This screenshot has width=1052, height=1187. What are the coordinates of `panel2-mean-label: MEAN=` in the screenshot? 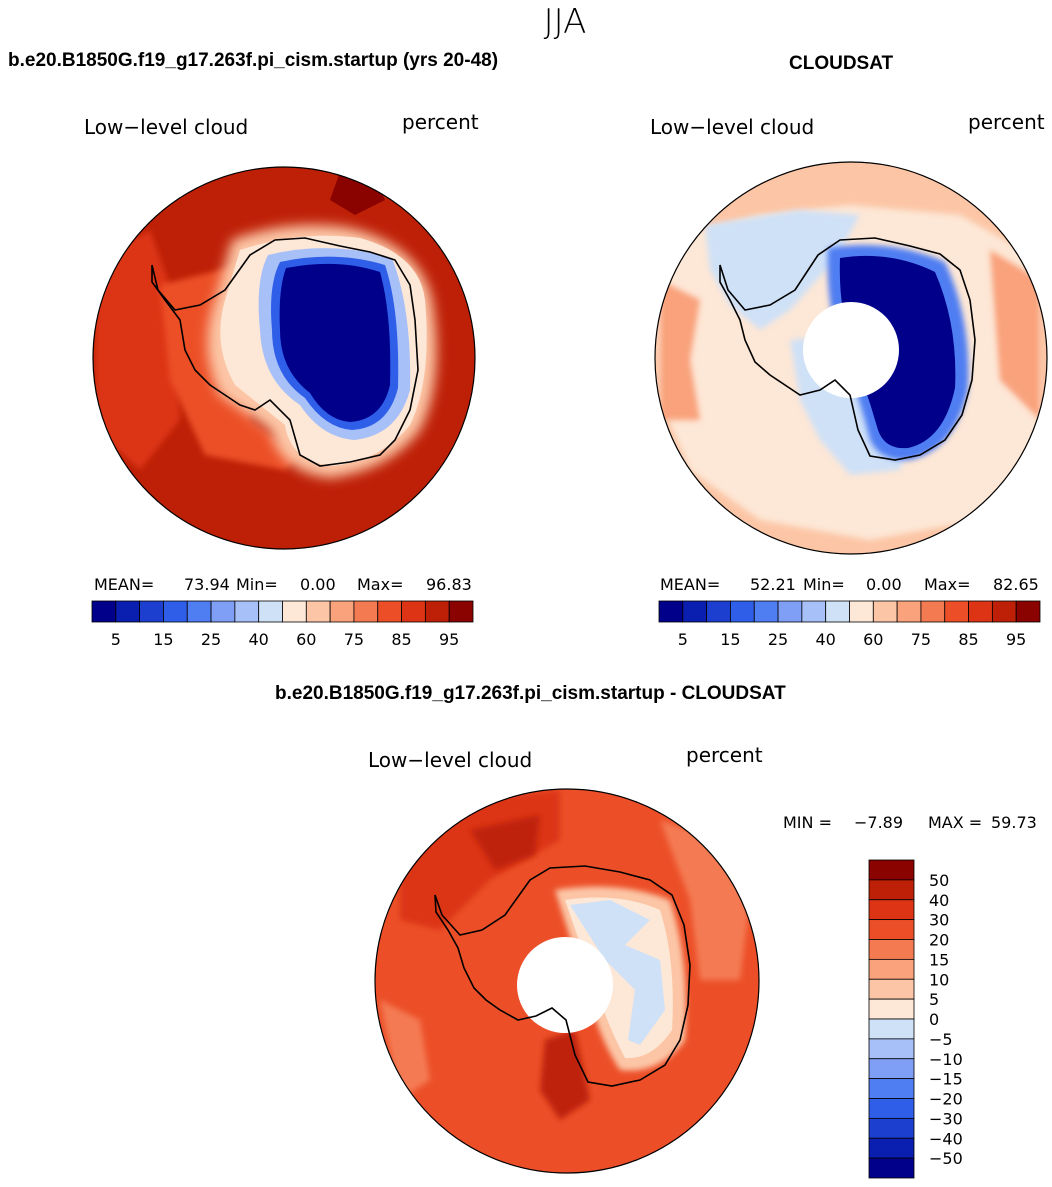 It's located at (690, 584).